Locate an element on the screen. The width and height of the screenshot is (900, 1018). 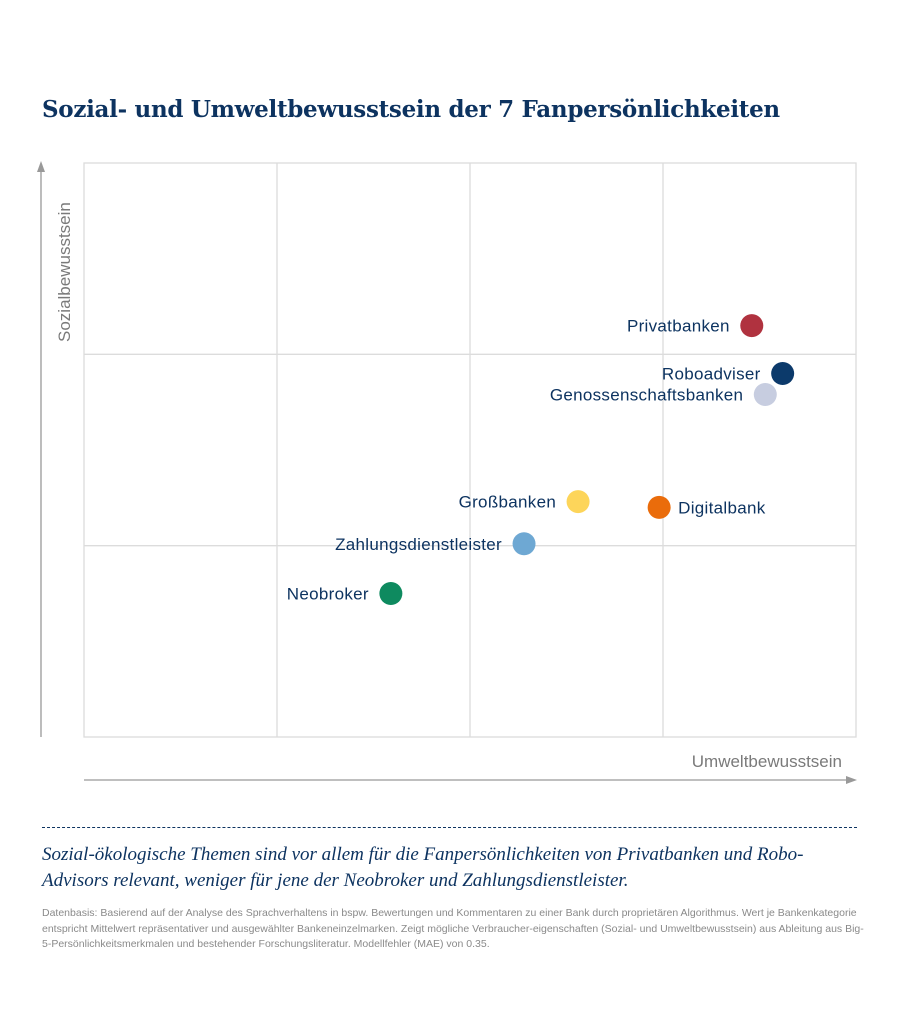
data-label: Privatbanken is located at coordinates (678, 326).